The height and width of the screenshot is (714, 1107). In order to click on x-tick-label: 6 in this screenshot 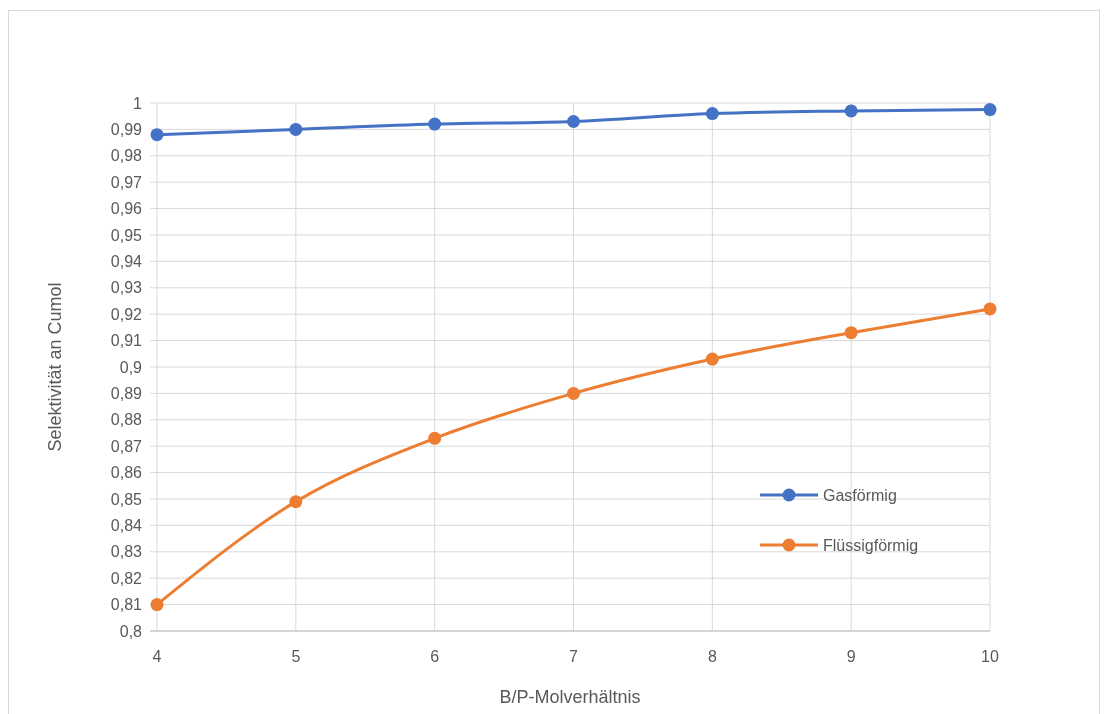, I will do `click(435, 656)`.